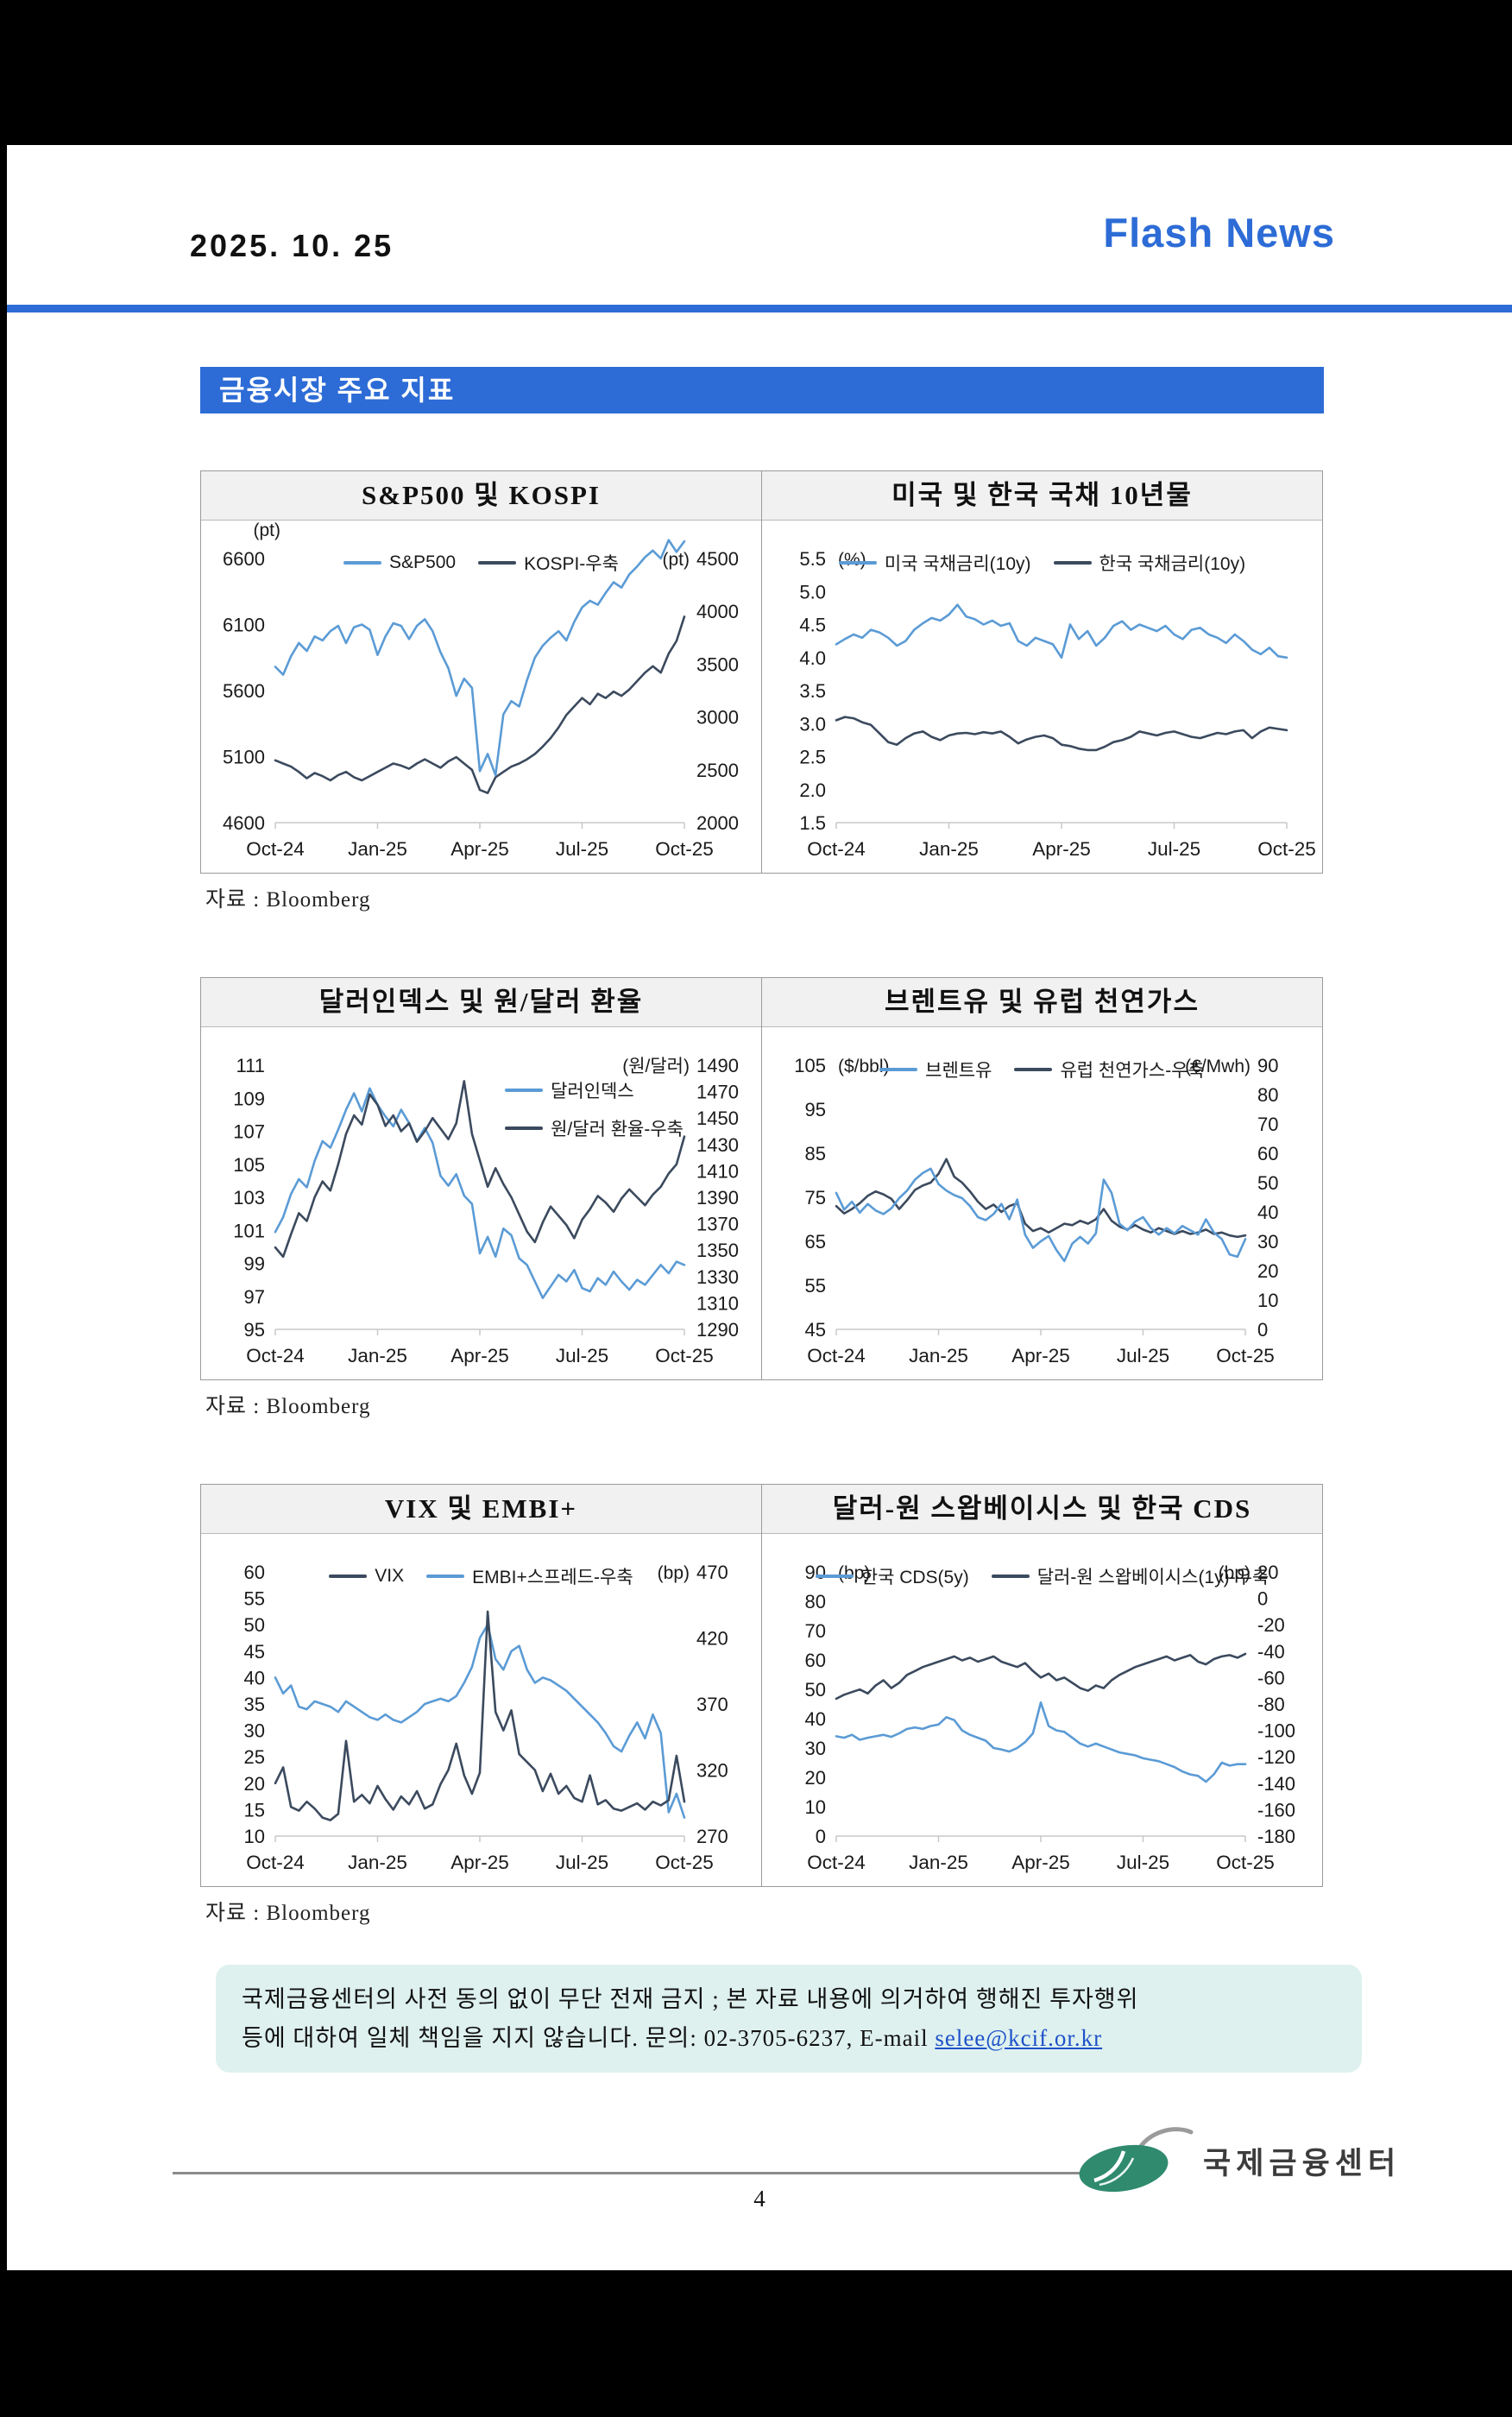 Image resolution: width=1512 pixels, height=2417 pixels. I want to click on axis-label: 65, so click(816, 1242).